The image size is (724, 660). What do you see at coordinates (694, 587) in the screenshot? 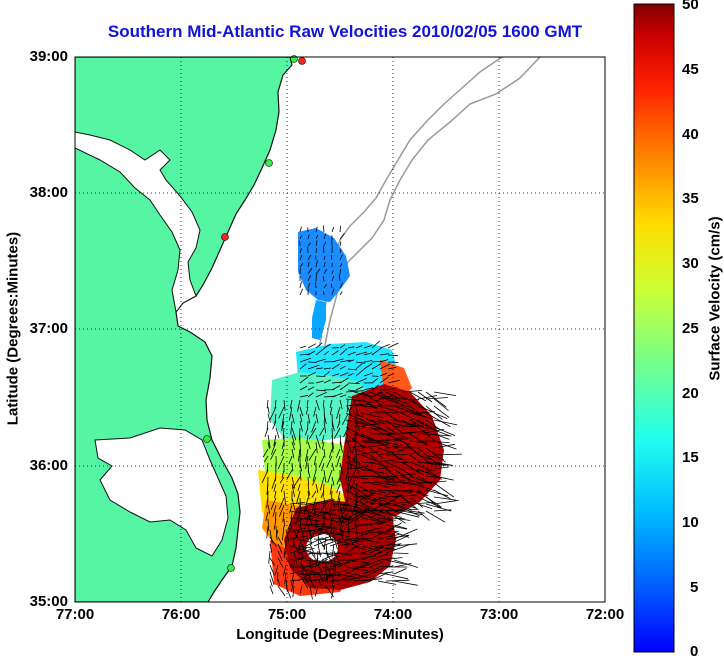
I see `colorbar-tick-label: 5` at bounding box center [694, 587].